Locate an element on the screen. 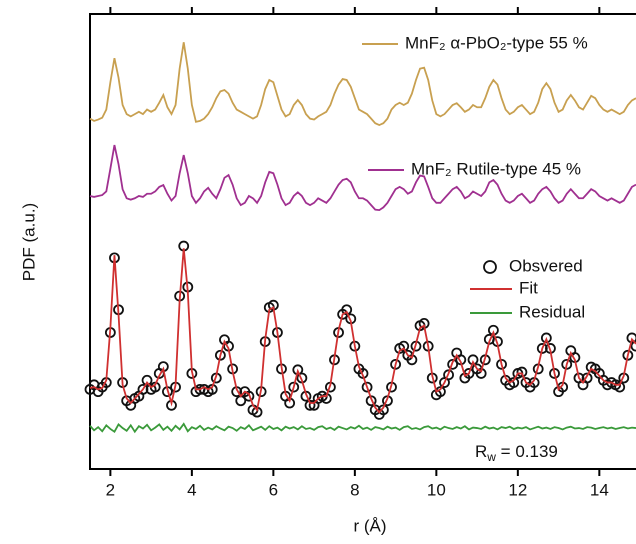  annotation-main: R is located at coordinates (481, 451).